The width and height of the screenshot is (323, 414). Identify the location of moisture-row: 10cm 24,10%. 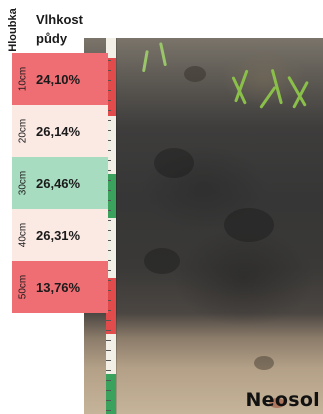
(60, 79).